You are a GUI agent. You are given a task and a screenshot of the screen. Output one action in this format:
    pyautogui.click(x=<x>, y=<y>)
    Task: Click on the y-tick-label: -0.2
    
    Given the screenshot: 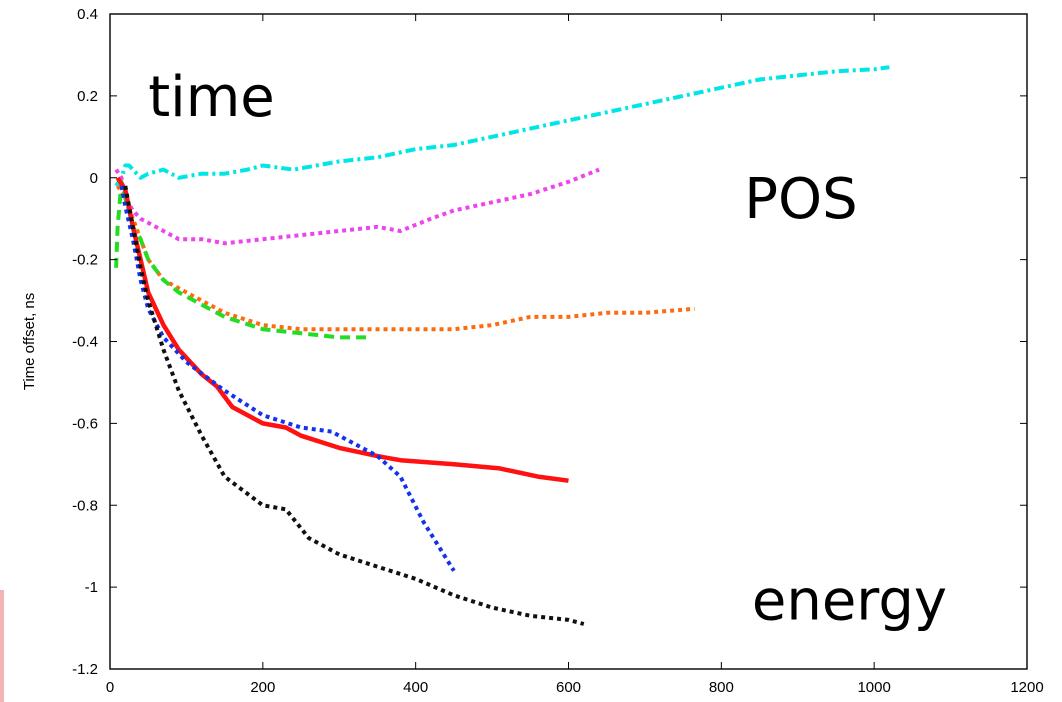 What is the action you would take?
    pyautogui.click(x=85, y=260)
    